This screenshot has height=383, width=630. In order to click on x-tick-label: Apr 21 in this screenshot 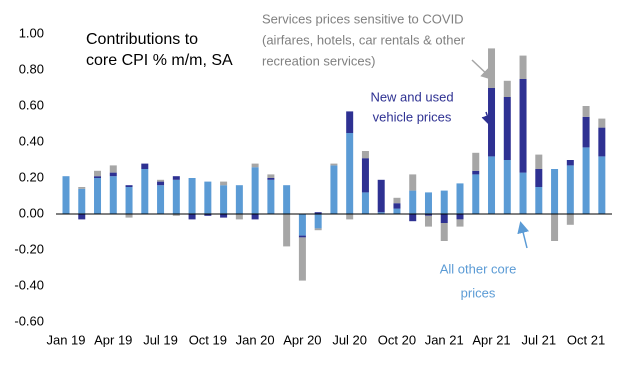, I will do `click(491, 339)`.